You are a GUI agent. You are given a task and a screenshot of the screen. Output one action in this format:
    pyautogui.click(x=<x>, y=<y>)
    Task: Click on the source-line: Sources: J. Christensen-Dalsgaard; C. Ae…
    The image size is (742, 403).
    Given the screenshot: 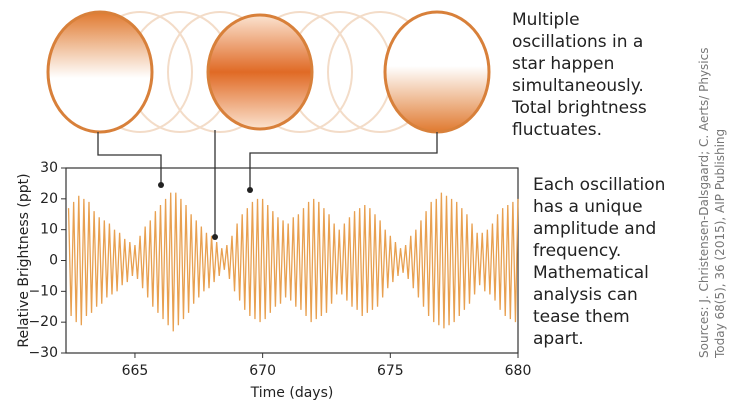 What is the action you would take?
    pyautogui.click(x=704, y=203)
    